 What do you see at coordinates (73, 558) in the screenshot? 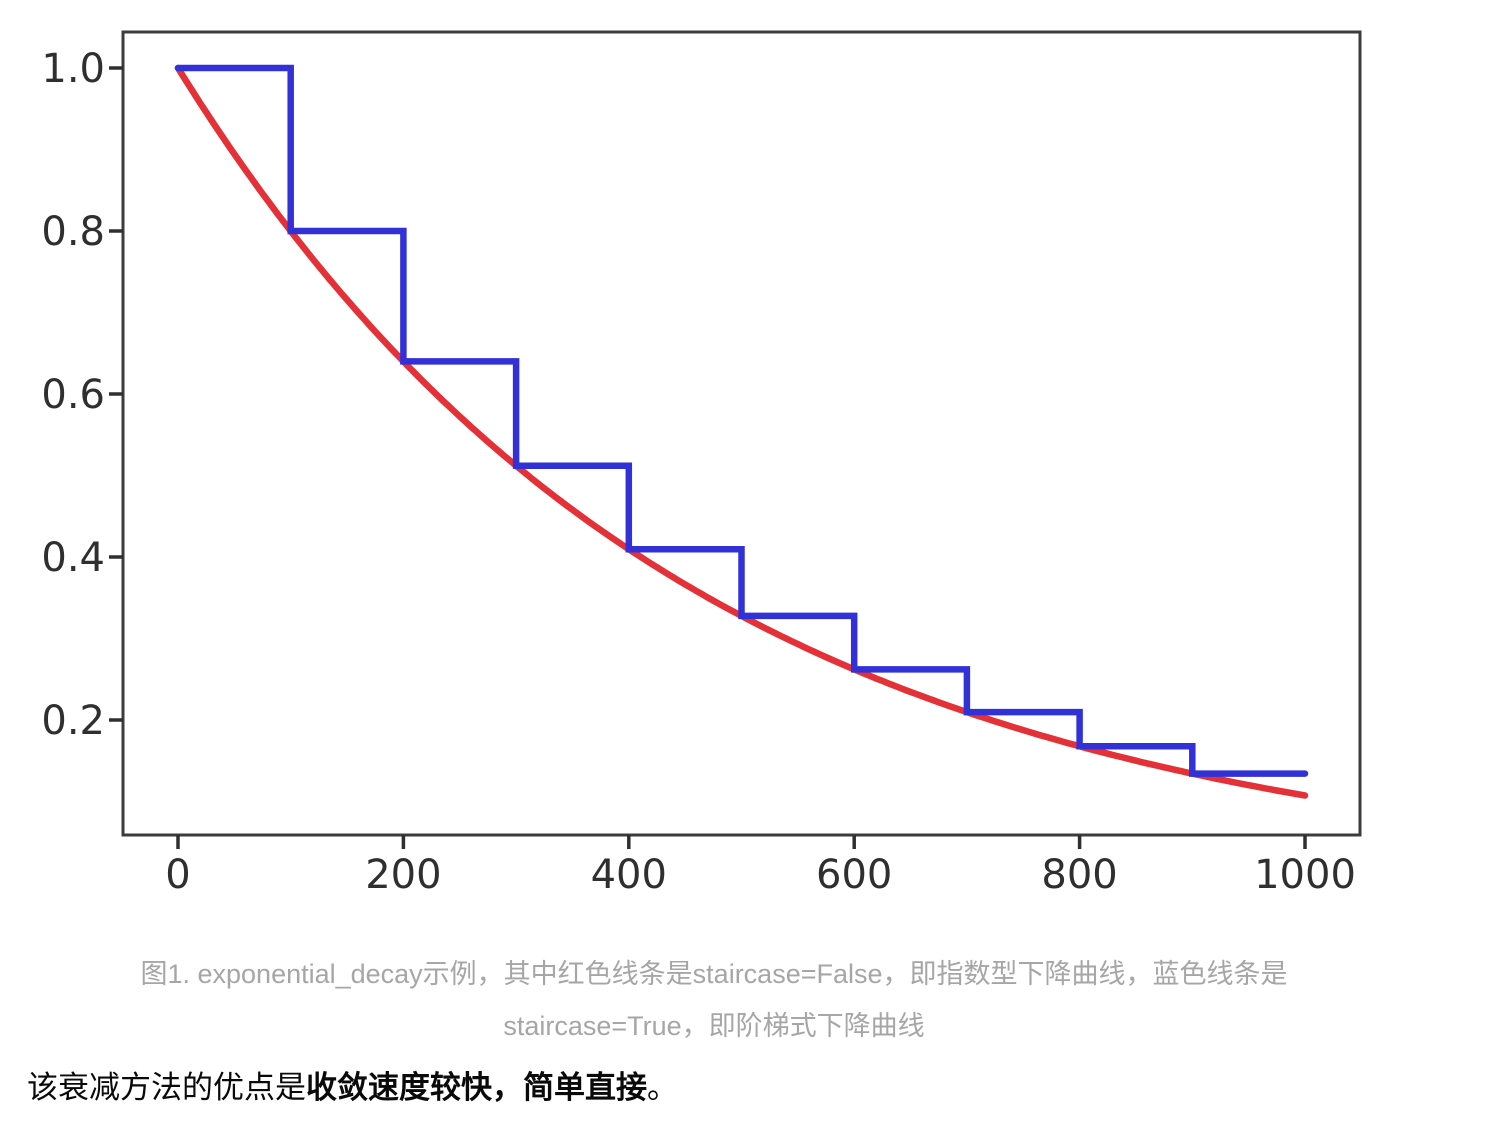
I see `y-tick-label: 0.4` at bounding box center [73, 558].